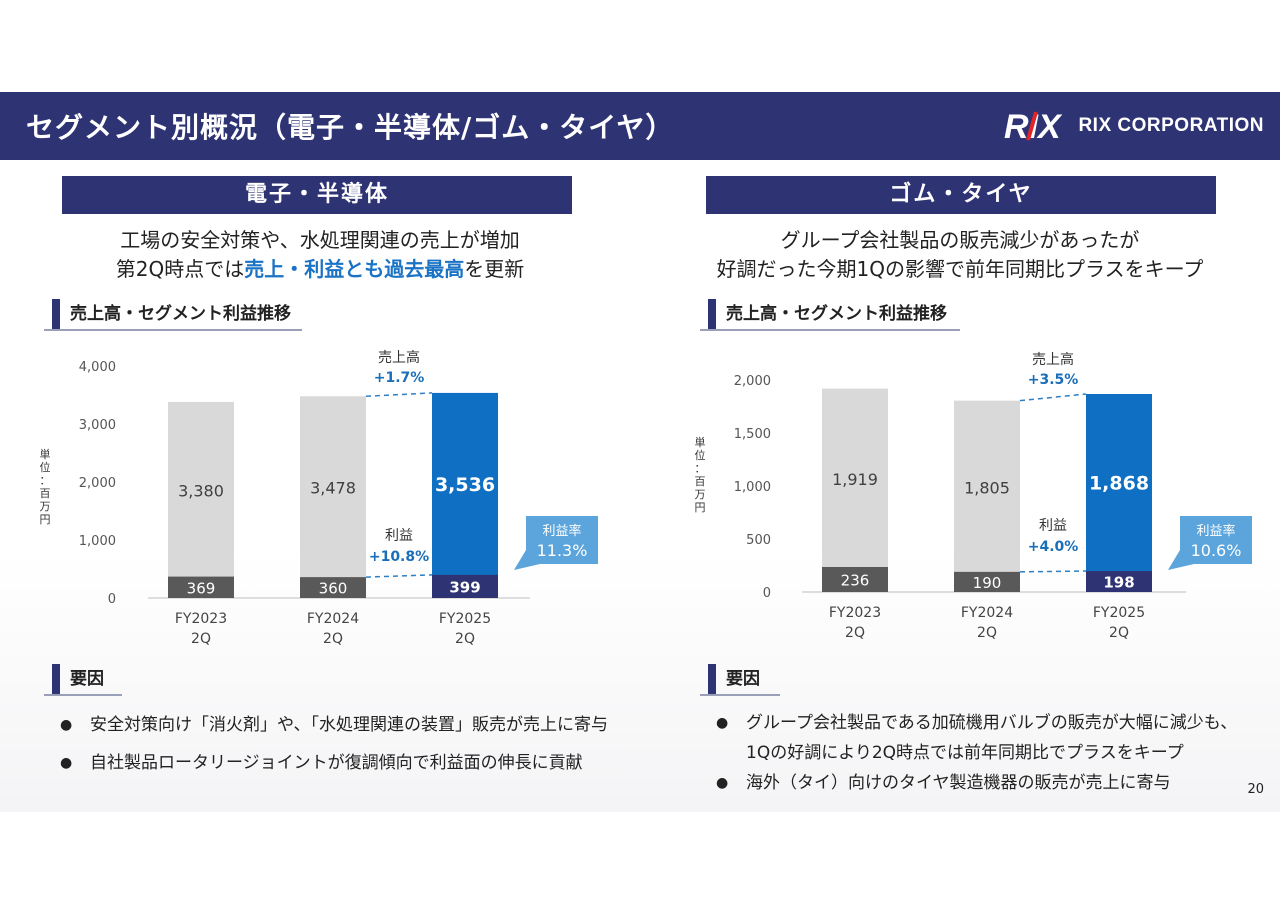 This screenshot has height=904, width=1280. Describe the element at coordinates (399, 557) in the screenshot. I see `profit-growth-value: +10.8%` at that location.